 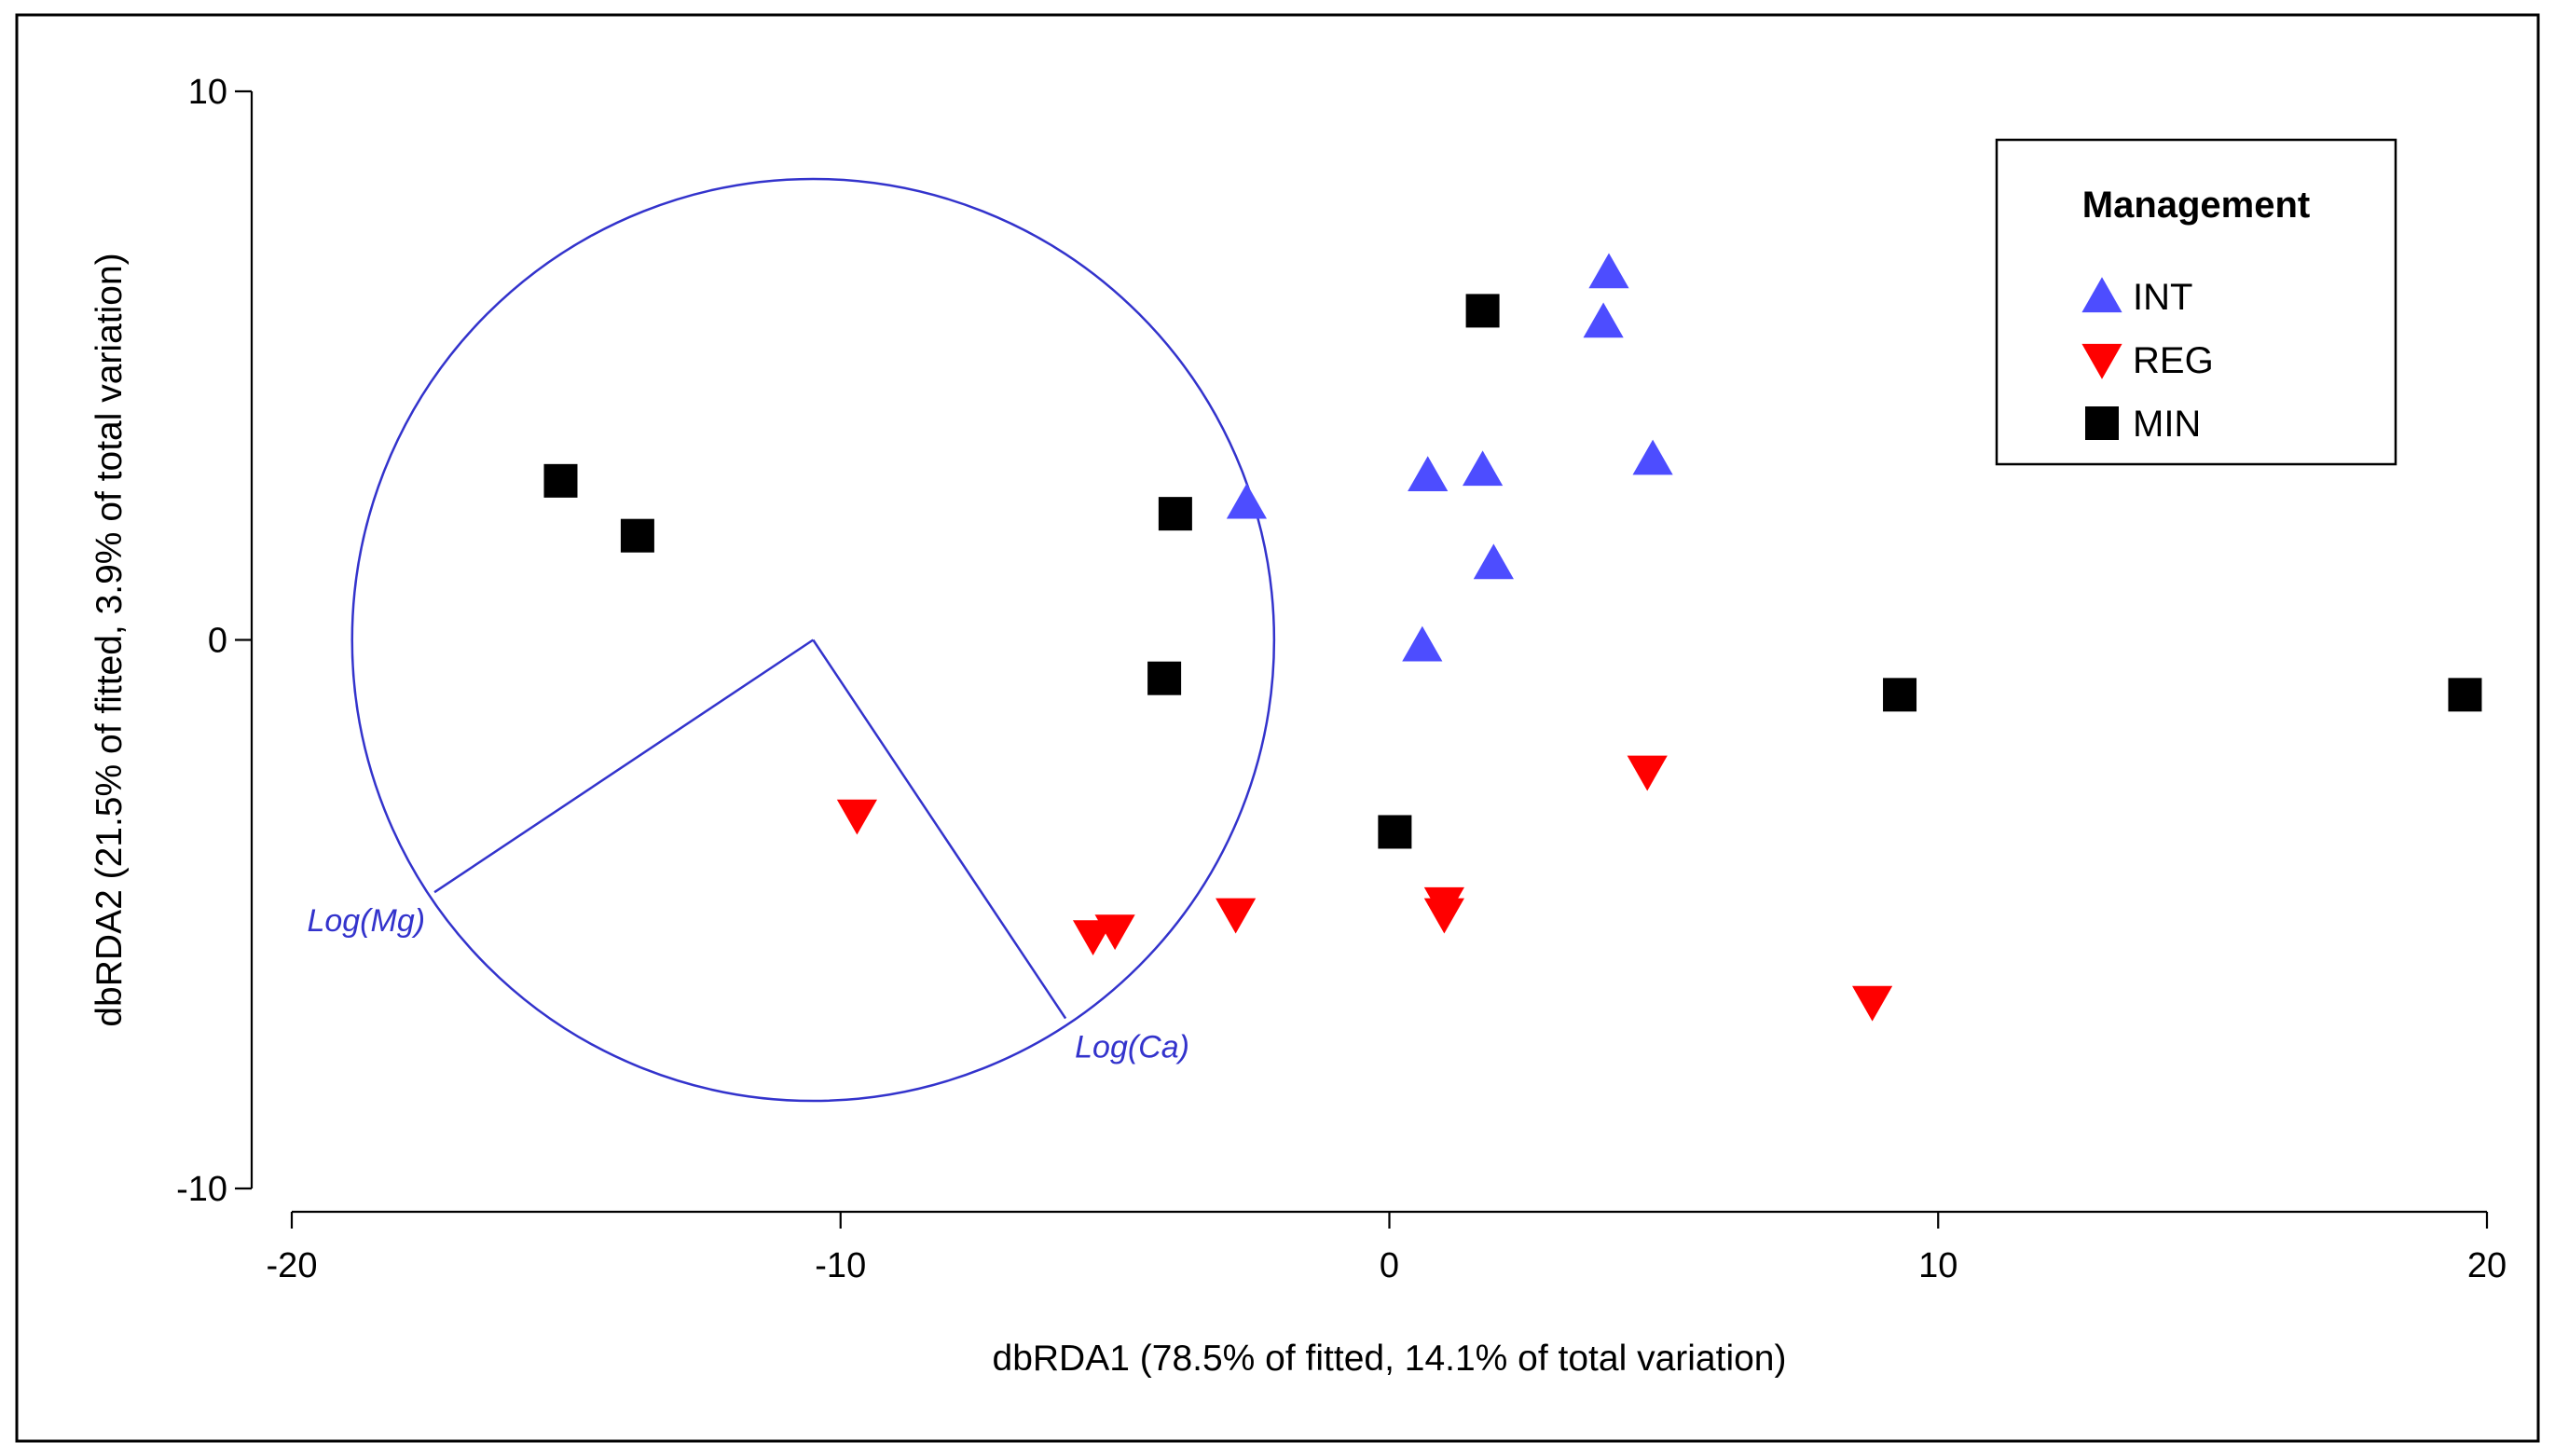 What do you see at coordinates (1132, 1047) in the screenshot?
I see `vector-label: Log(Ca)` at bounding box center [1132, 1047].